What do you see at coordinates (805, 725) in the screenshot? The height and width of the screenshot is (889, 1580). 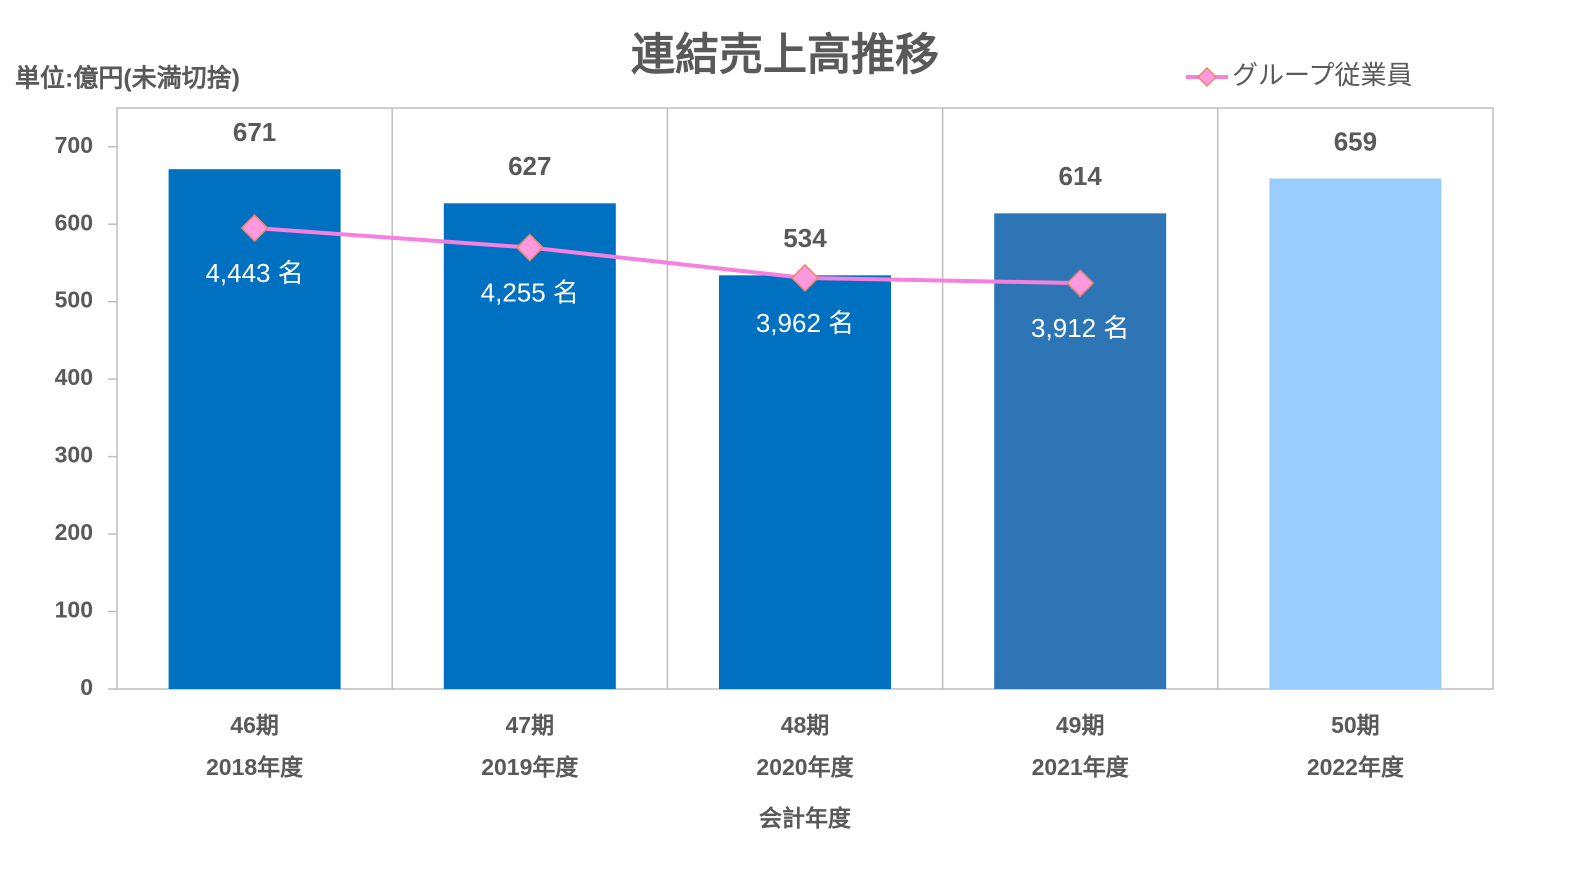 I see `x-tick-label: 48期` at bounding box center [805, 725].